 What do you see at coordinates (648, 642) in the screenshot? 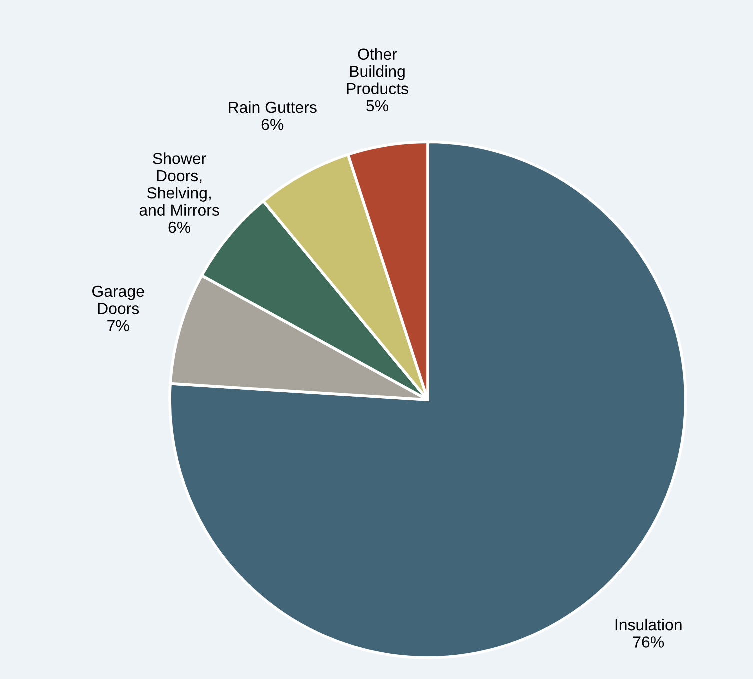
I see `data-label: 76%` at bounding box center [648, 642].